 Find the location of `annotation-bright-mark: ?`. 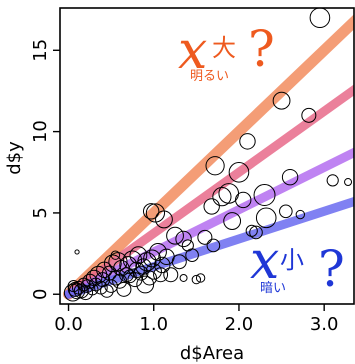

annotation-bright-mark: ? is located at coordinates (261, 49).